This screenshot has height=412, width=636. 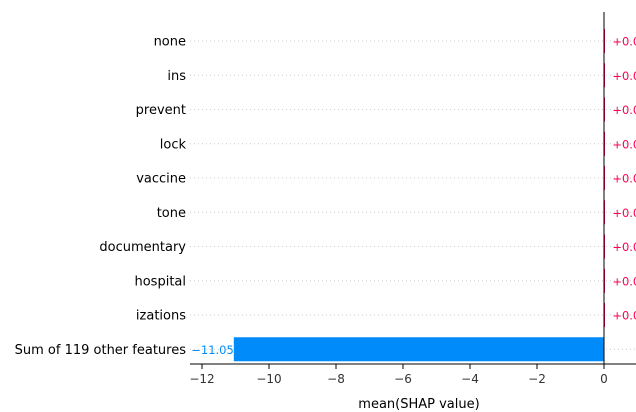 What do you see at coordinates (537, 379) in the screenshot?
I see `x-tick-label: −2` at bounding box center [537, 379].